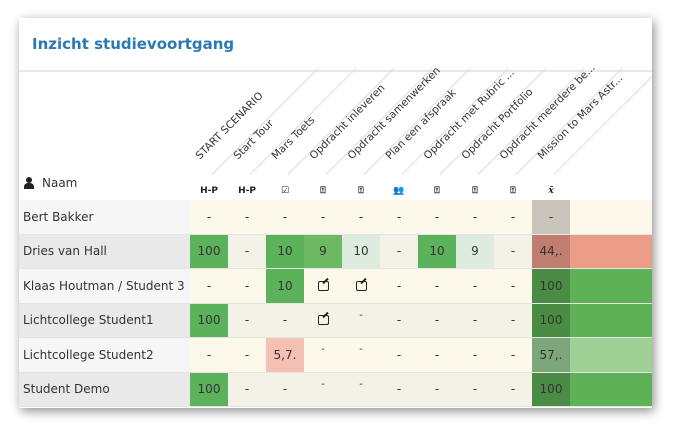  What do you see at coordinates (104, 389) in the screenshot?
I see `student-name: Student Demo` at bounding box center [104, 389].